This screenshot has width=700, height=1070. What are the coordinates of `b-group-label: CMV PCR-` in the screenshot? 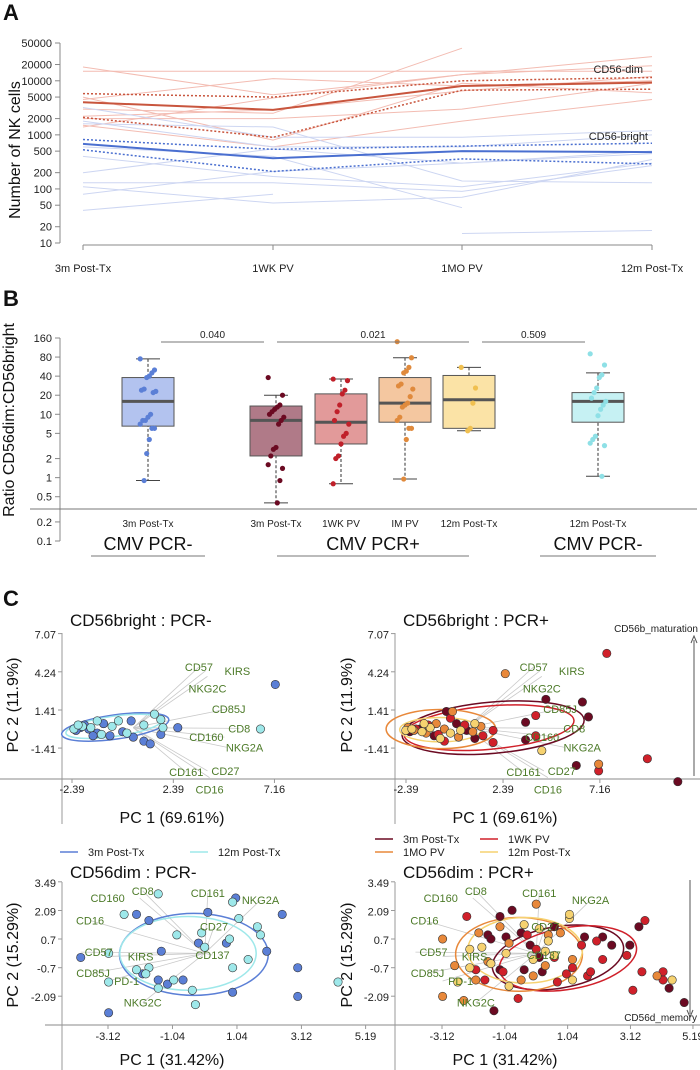 It's located at (148, 544).